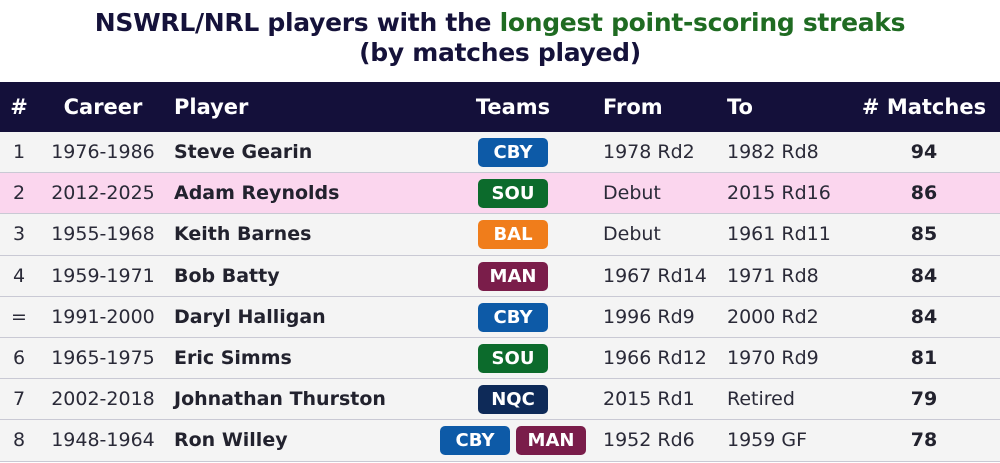 The width and height of the screenshot is (1000, 463). I want to click on career-cell: 1991-2000, so click(103, 316).